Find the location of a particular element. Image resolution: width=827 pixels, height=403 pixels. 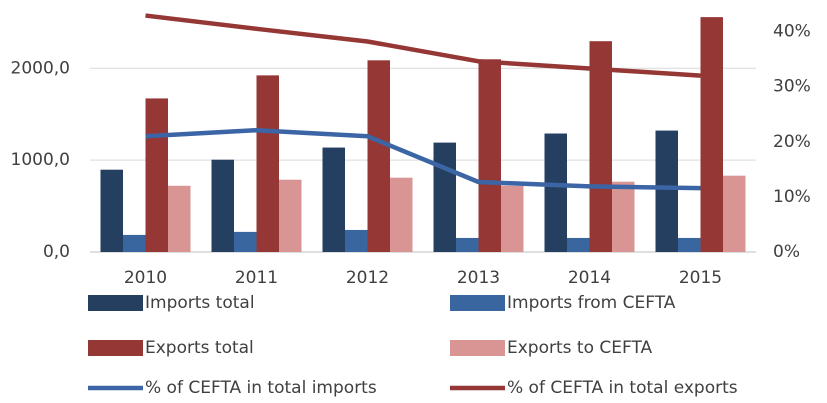

y-tick-label: 1000,0 is located at coordinates (40, 160).